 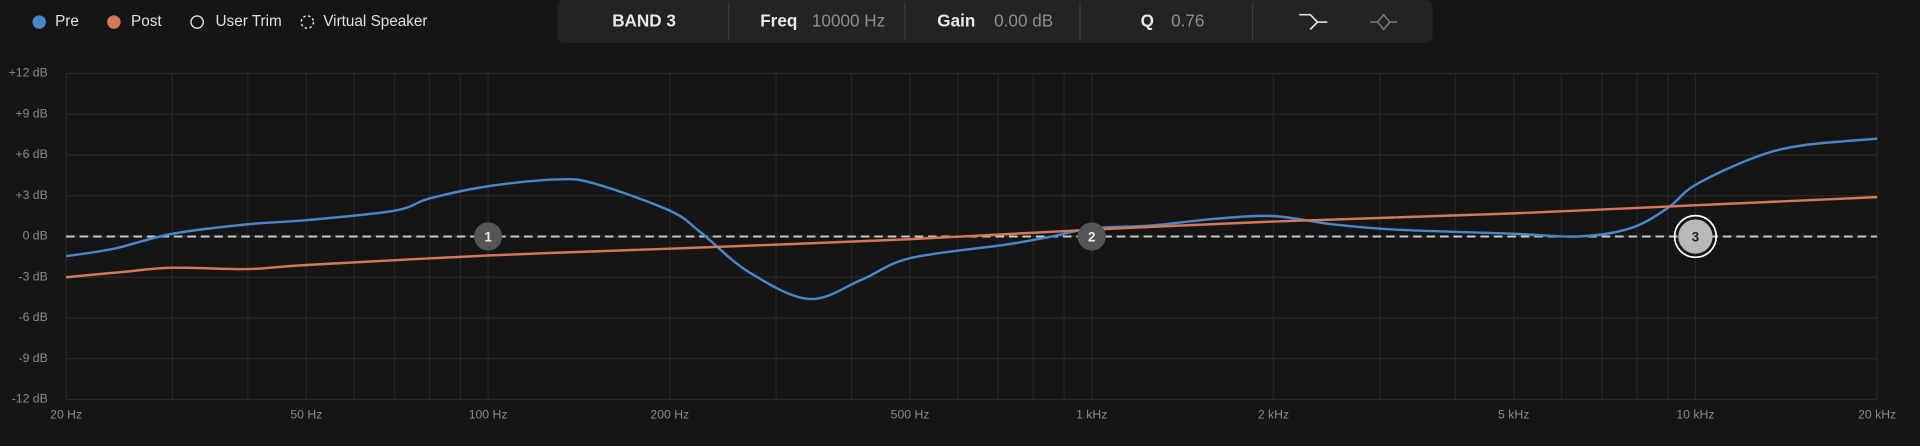 What do you see at coordinates (146, 21) in the screenshot?
I see `legend-label: Post` at bounding box center [146, 21].